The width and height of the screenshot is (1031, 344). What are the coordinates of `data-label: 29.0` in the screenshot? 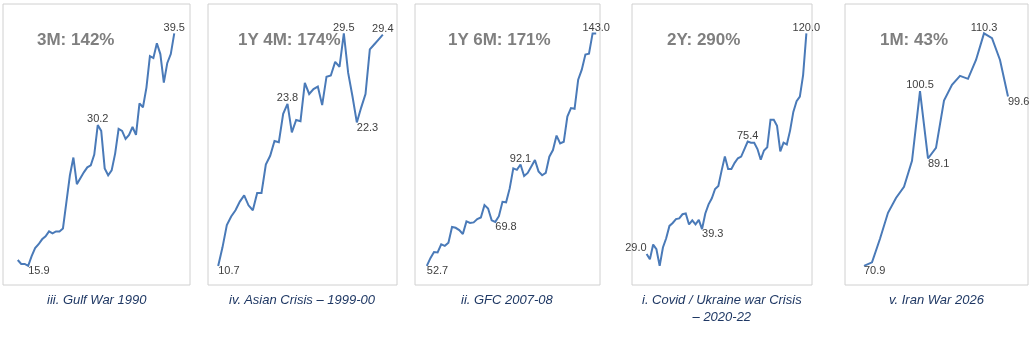 It's located at (636, 247).